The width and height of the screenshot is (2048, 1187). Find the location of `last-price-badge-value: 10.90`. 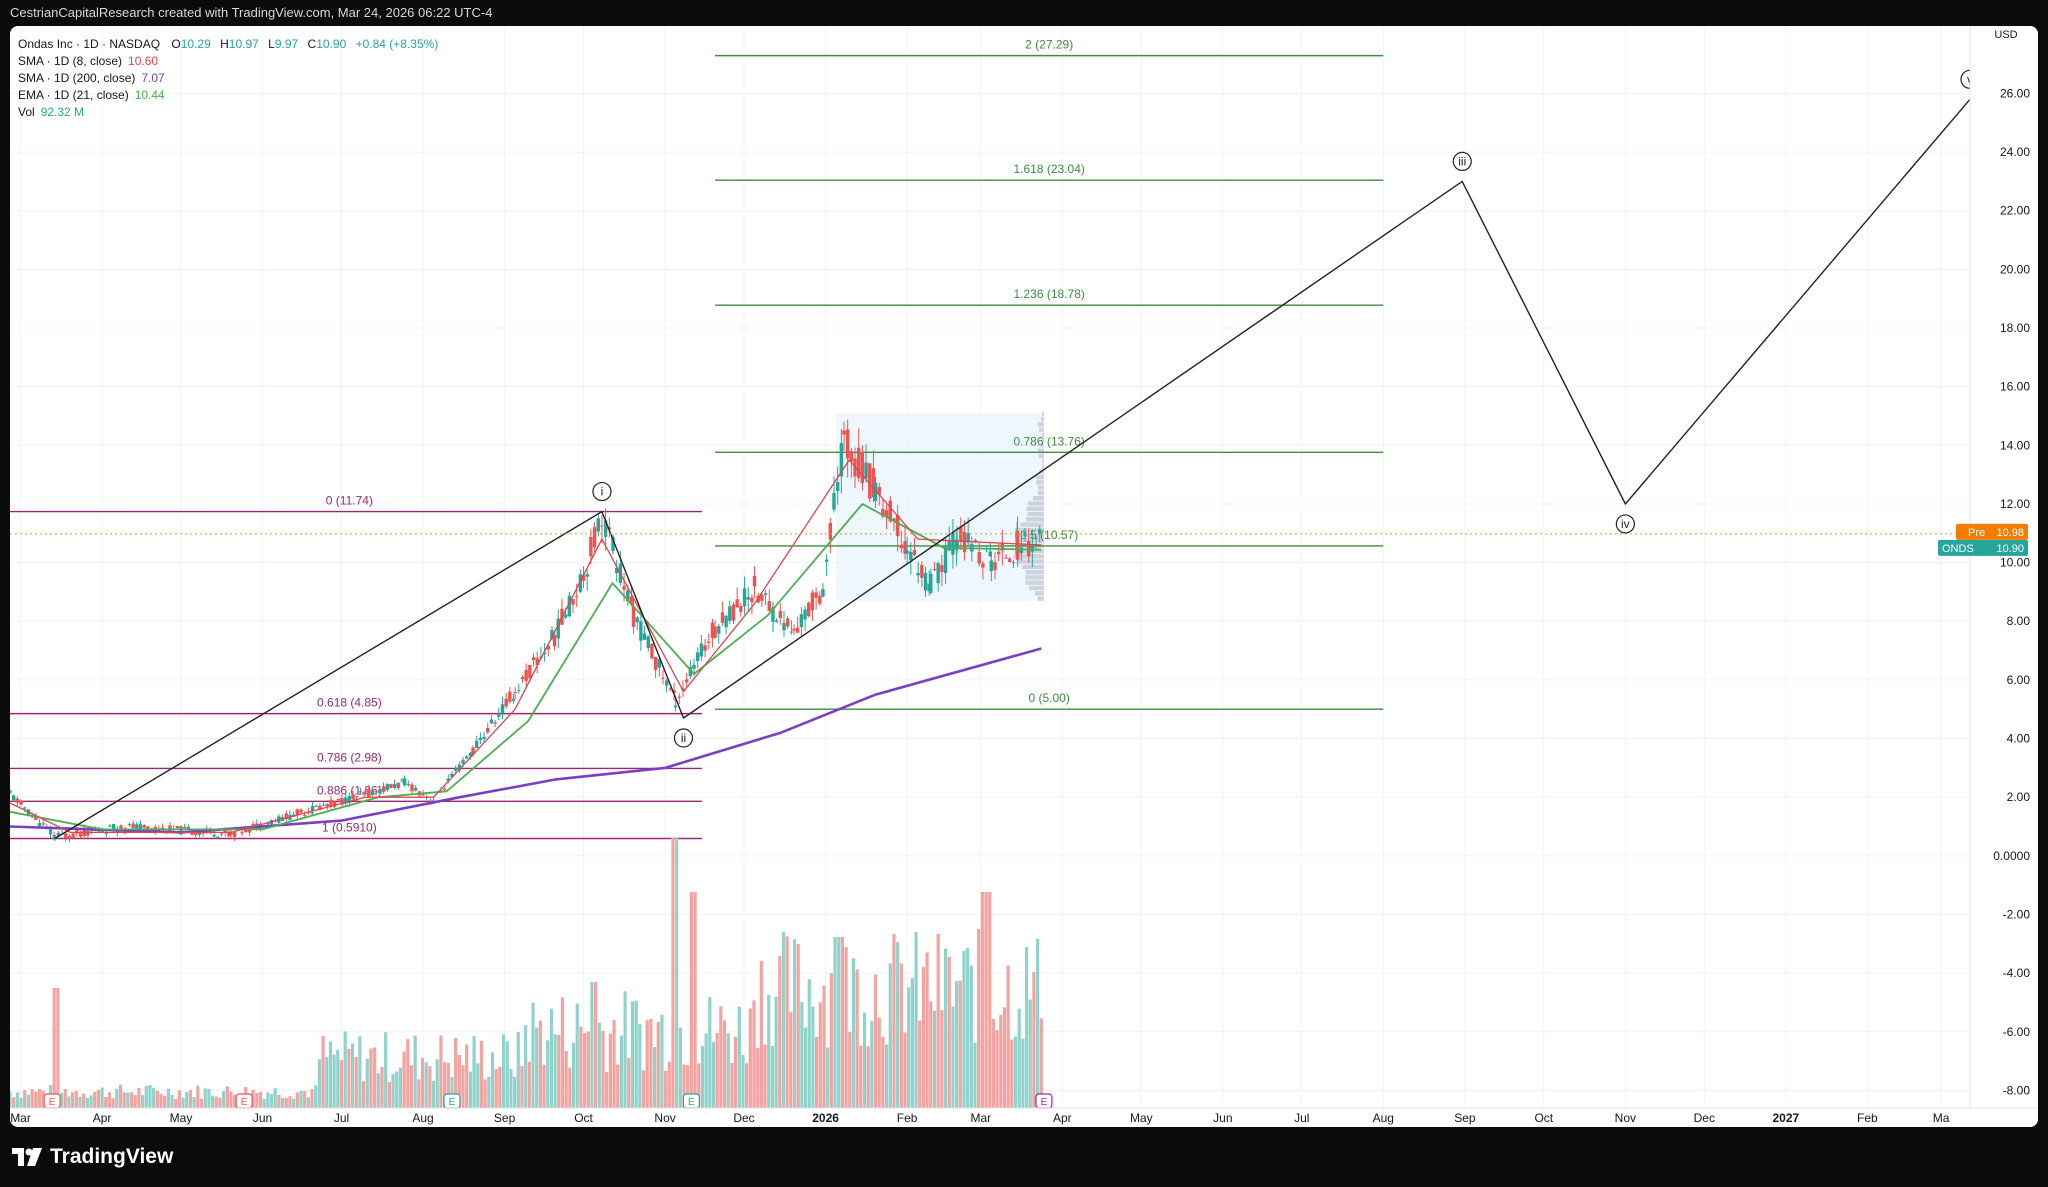

last-price-badge-value: 10.90 is located at coordinates (2010, 549).